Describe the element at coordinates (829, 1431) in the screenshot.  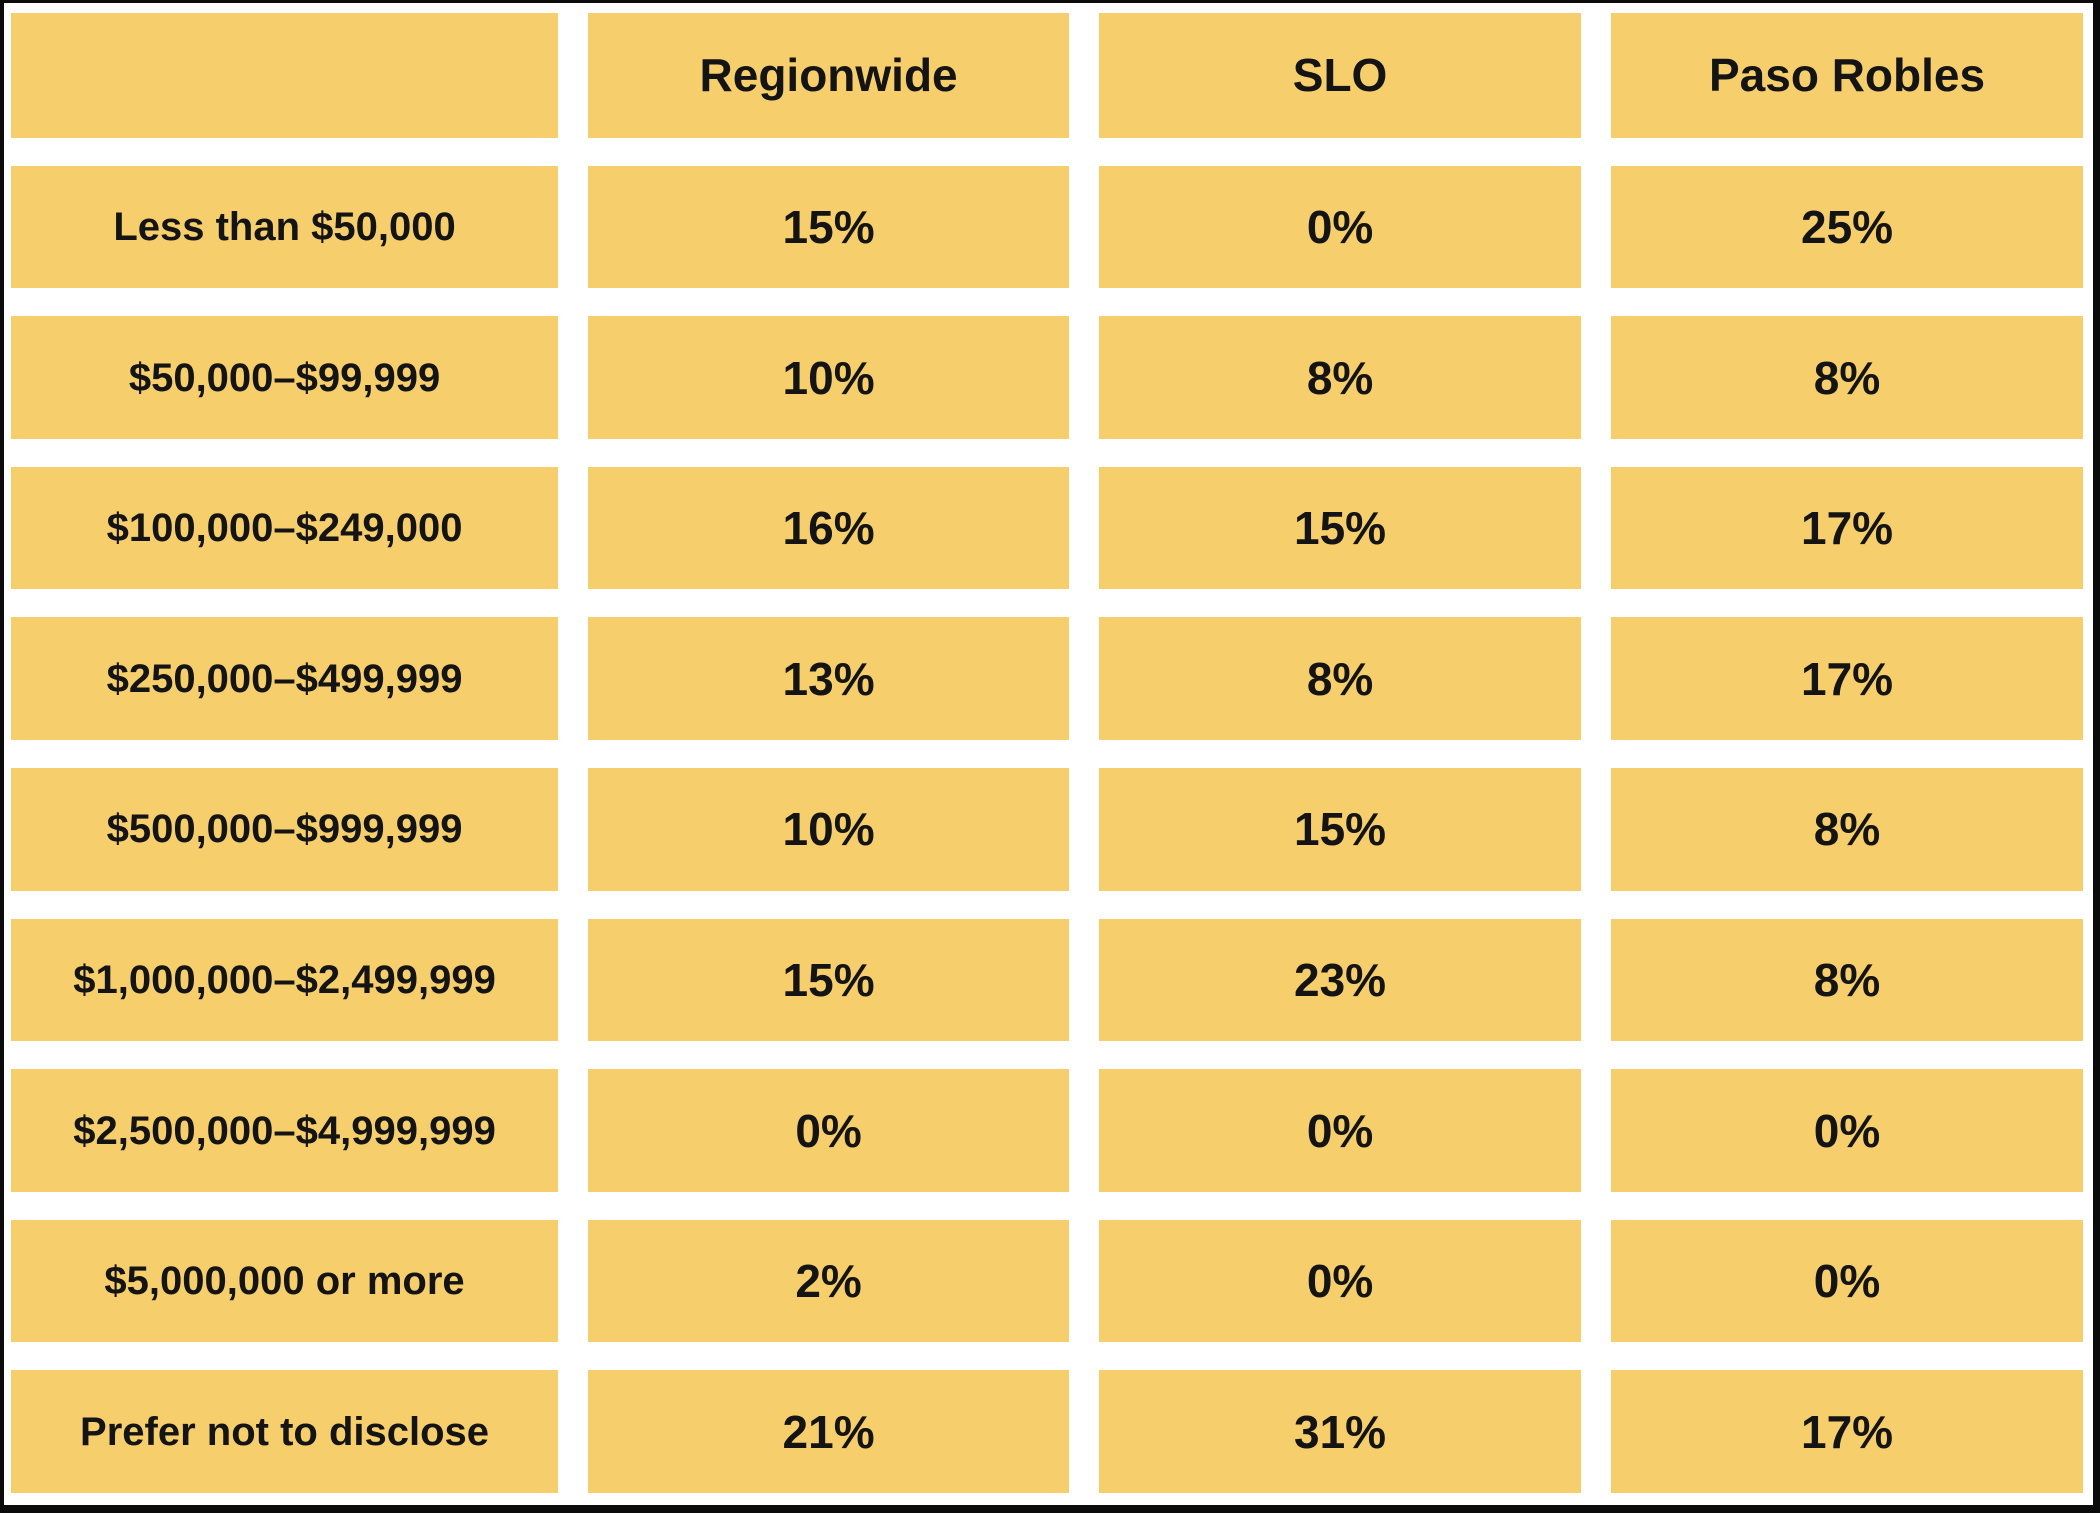
I see `value-cell: 21%` at that location.